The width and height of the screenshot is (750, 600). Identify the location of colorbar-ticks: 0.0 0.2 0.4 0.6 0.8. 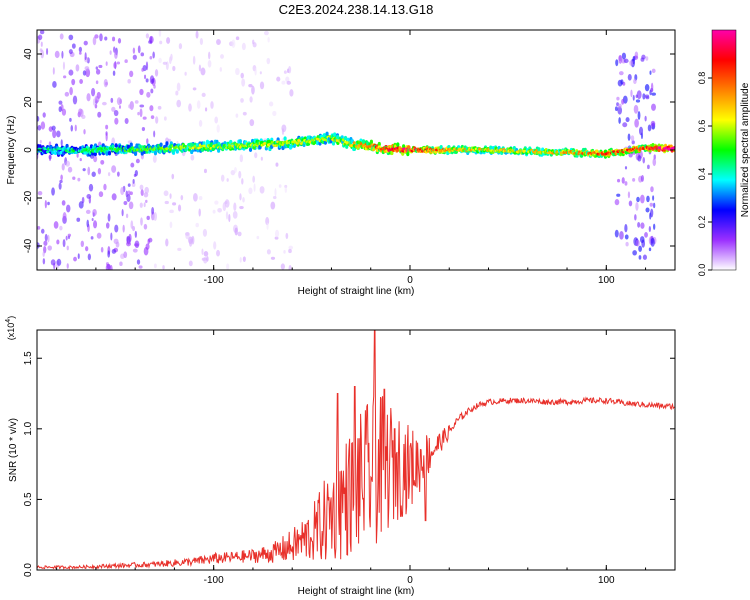
(704, 174).